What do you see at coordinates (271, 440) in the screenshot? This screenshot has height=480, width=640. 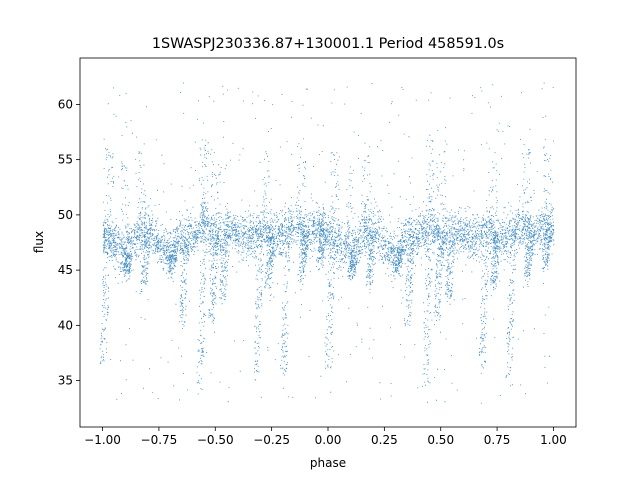 I see `x-tick-label: −0.25` at bounding box center [271, 440].